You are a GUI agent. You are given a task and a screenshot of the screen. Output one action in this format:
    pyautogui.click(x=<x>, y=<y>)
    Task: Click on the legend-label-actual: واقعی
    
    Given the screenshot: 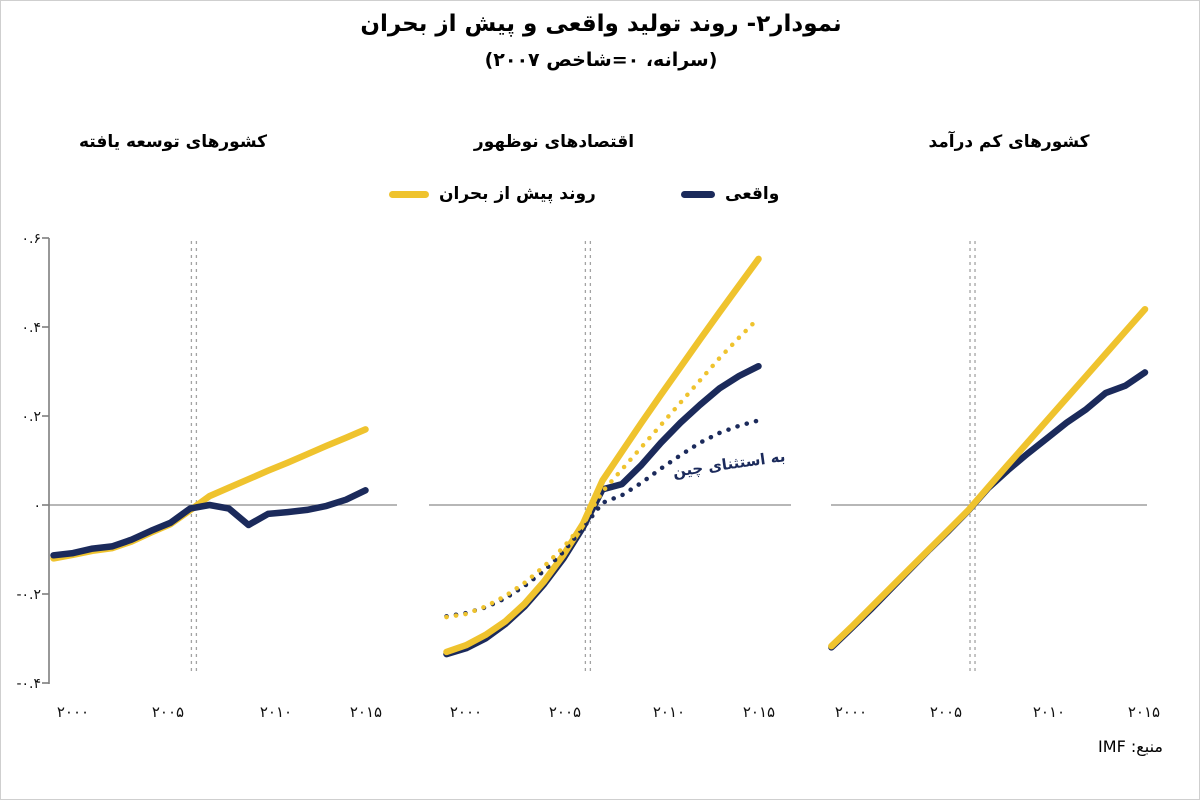 What is the action you would take?
    pyautogui.click(x=752, y=194)
    